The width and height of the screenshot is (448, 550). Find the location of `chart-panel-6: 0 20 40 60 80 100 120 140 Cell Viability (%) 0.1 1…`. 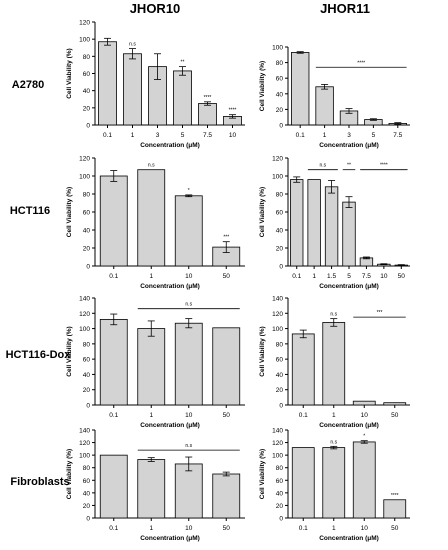

chart-panel-6: 0 20 40 60 80 100 120 140 Cell Viability (%) 0.1 1… is located at coordinates (334, 362).